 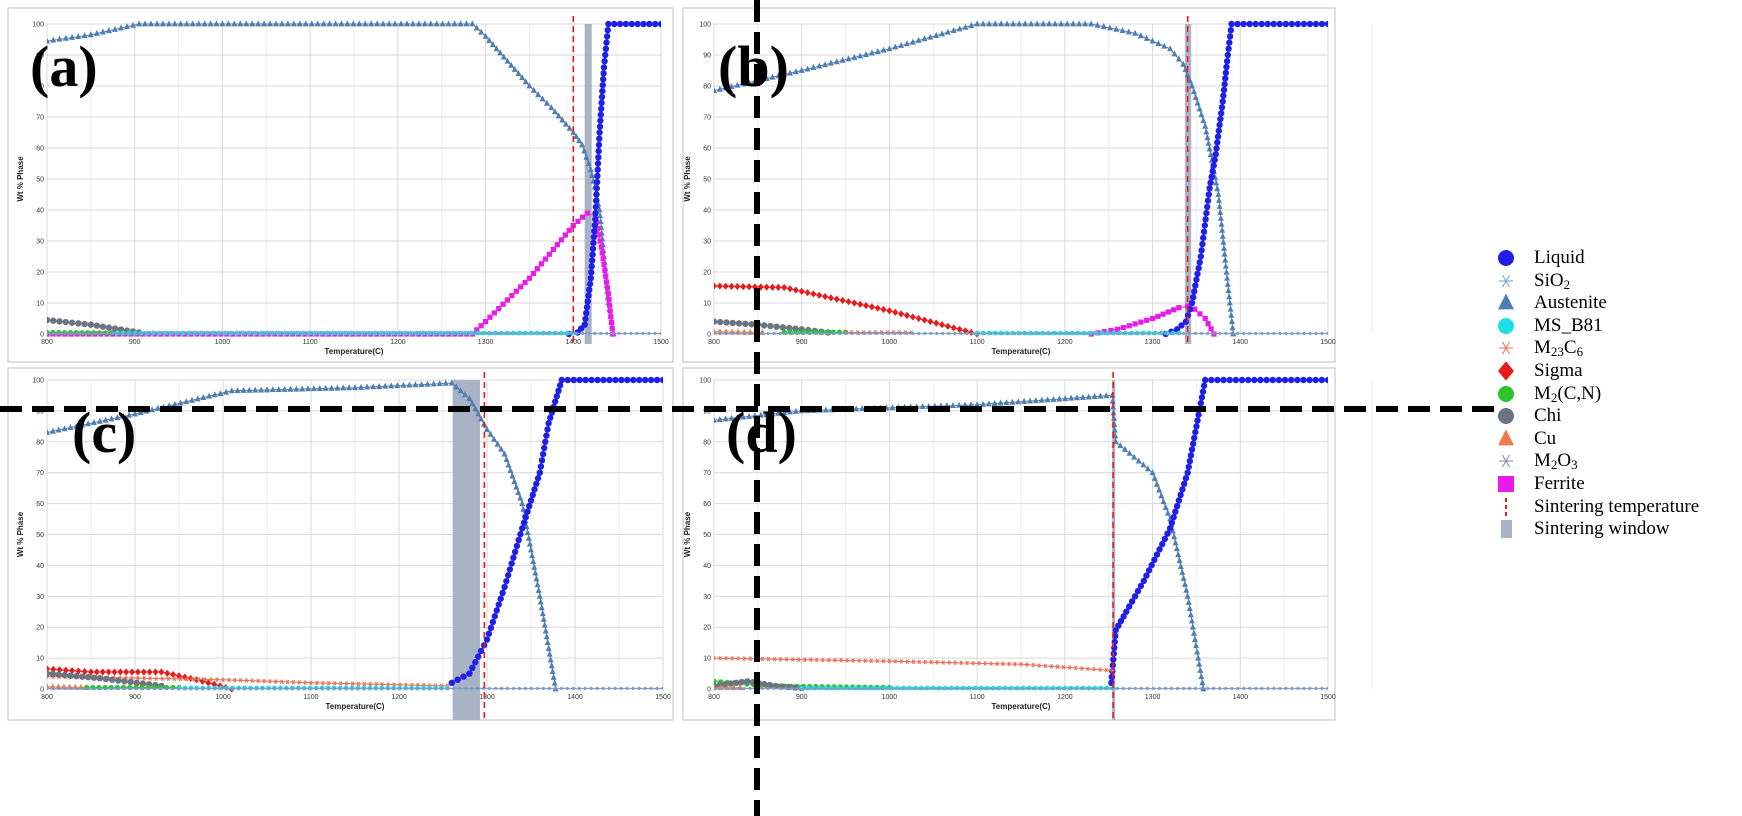 What do you see at coordinates (1240, 342) in the screenshot?
I see `x-tick-label: 1400` at bounding box center [1240, 342].